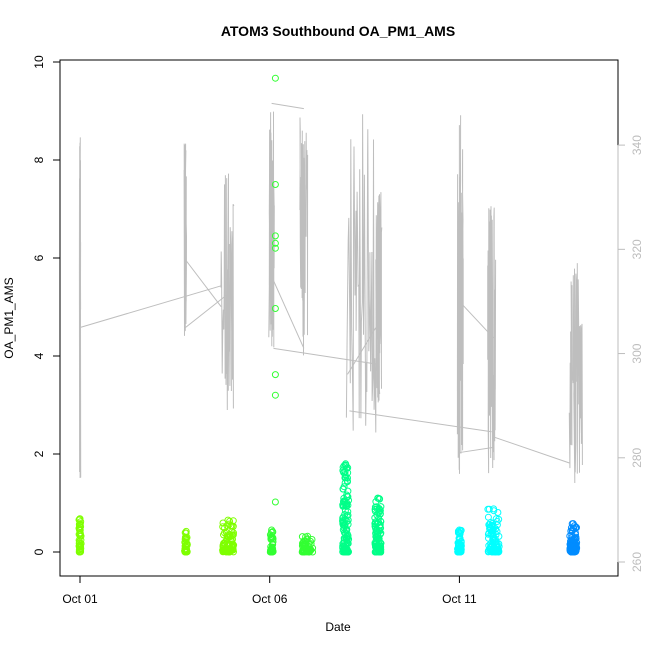  I want to click on right-tick-label: 320, so click(637, 249).